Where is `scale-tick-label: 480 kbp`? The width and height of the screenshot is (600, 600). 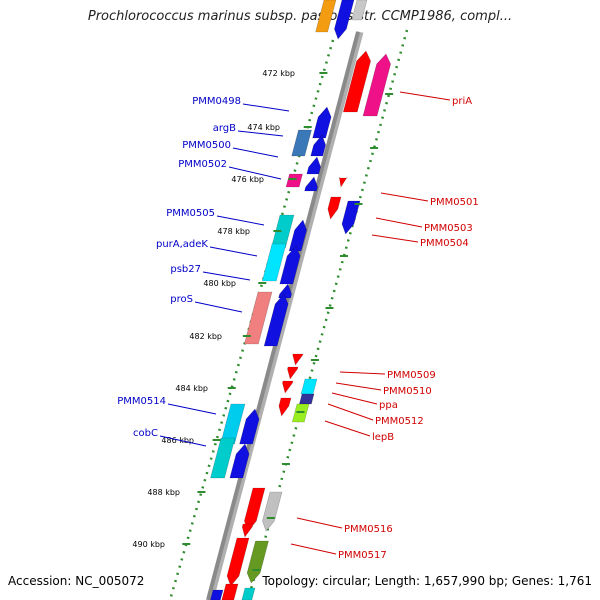
scale-tick-label: 480 kbp is located at coordinates (219, 283).